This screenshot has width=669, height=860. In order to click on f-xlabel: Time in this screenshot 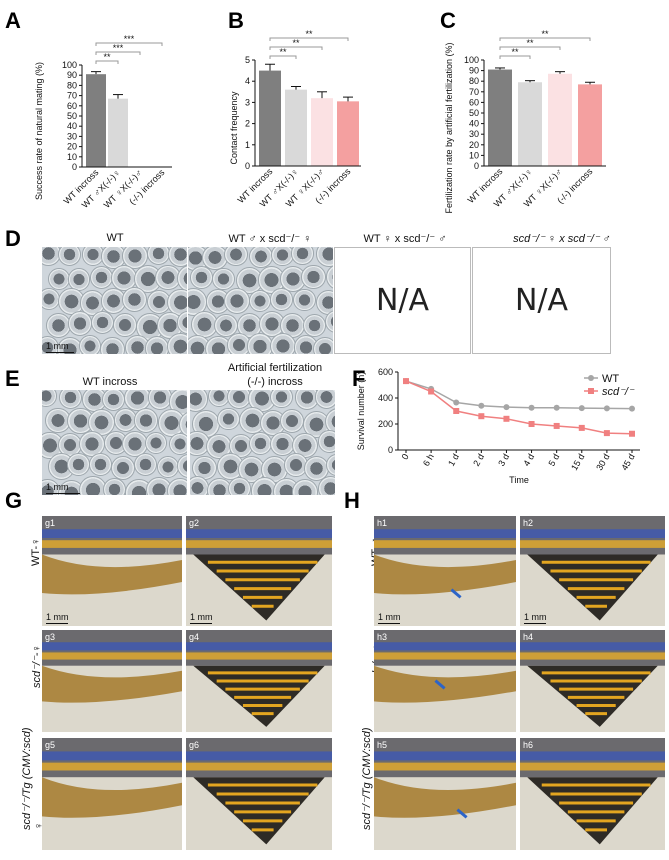, I will do `click(519, 480)`.